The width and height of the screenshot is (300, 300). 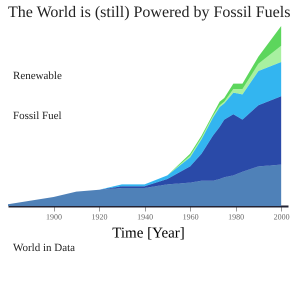 I want to click on x-axis-title: Time [Year], so click(x=148, y=234).